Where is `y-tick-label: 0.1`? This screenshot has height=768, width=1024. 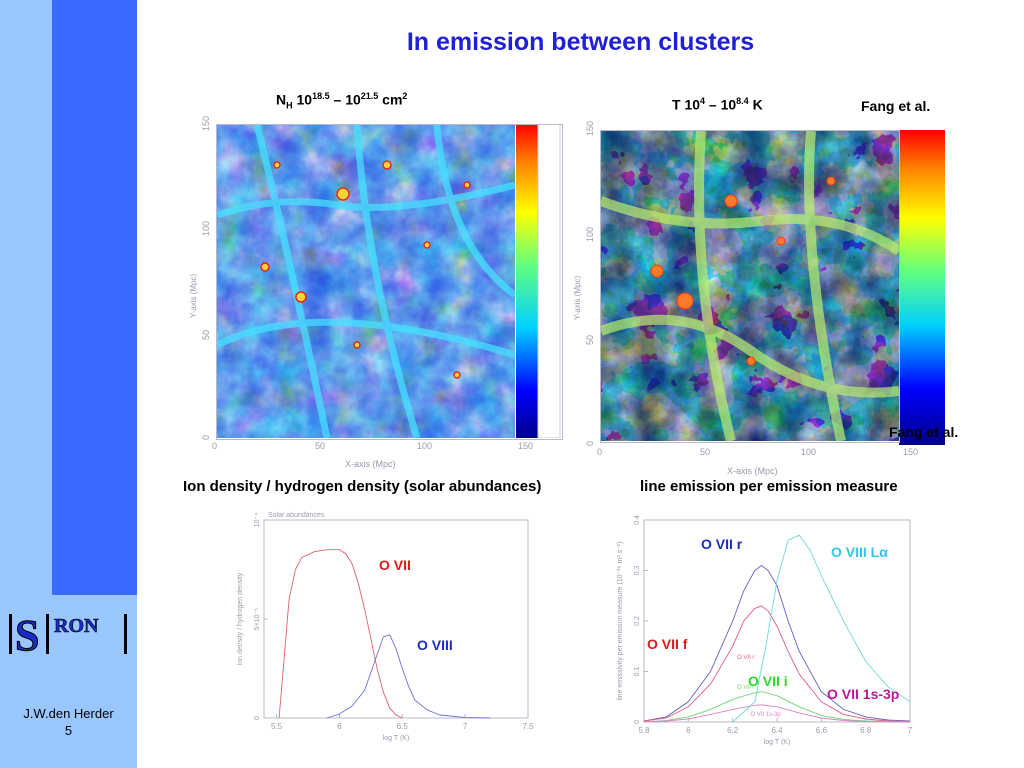
y-tick-label: 0.1 is located at coordinates (637, 672).